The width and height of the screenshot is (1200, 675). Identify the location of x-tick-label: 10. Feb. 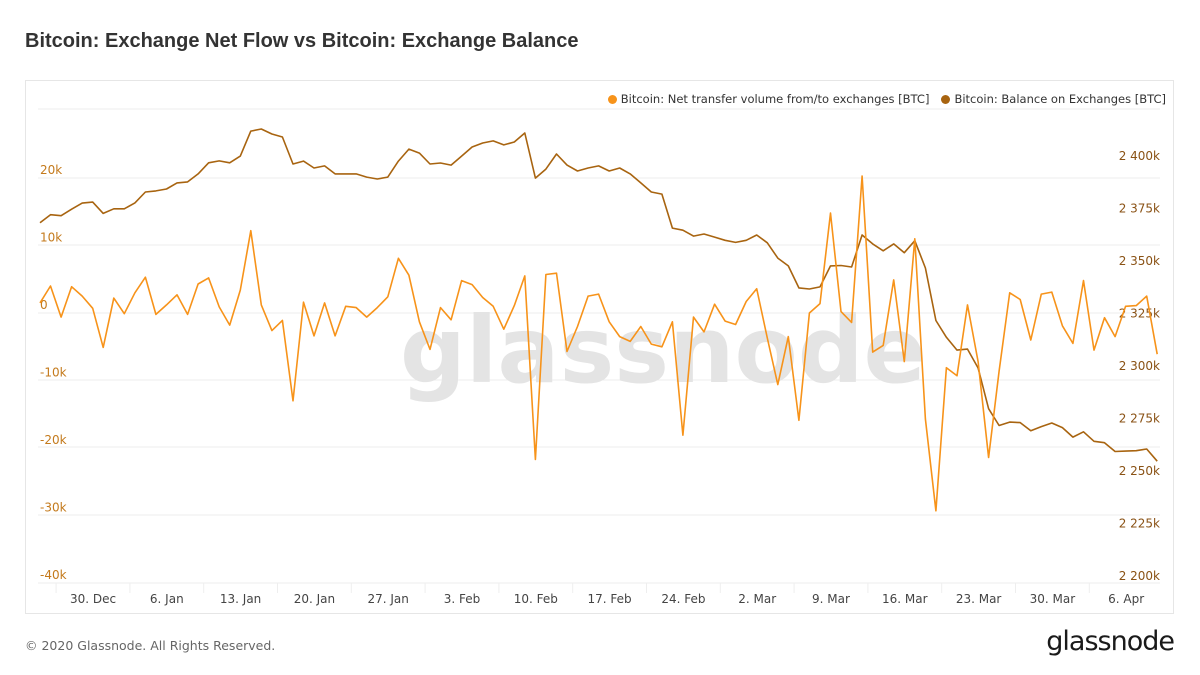
(536, 599).